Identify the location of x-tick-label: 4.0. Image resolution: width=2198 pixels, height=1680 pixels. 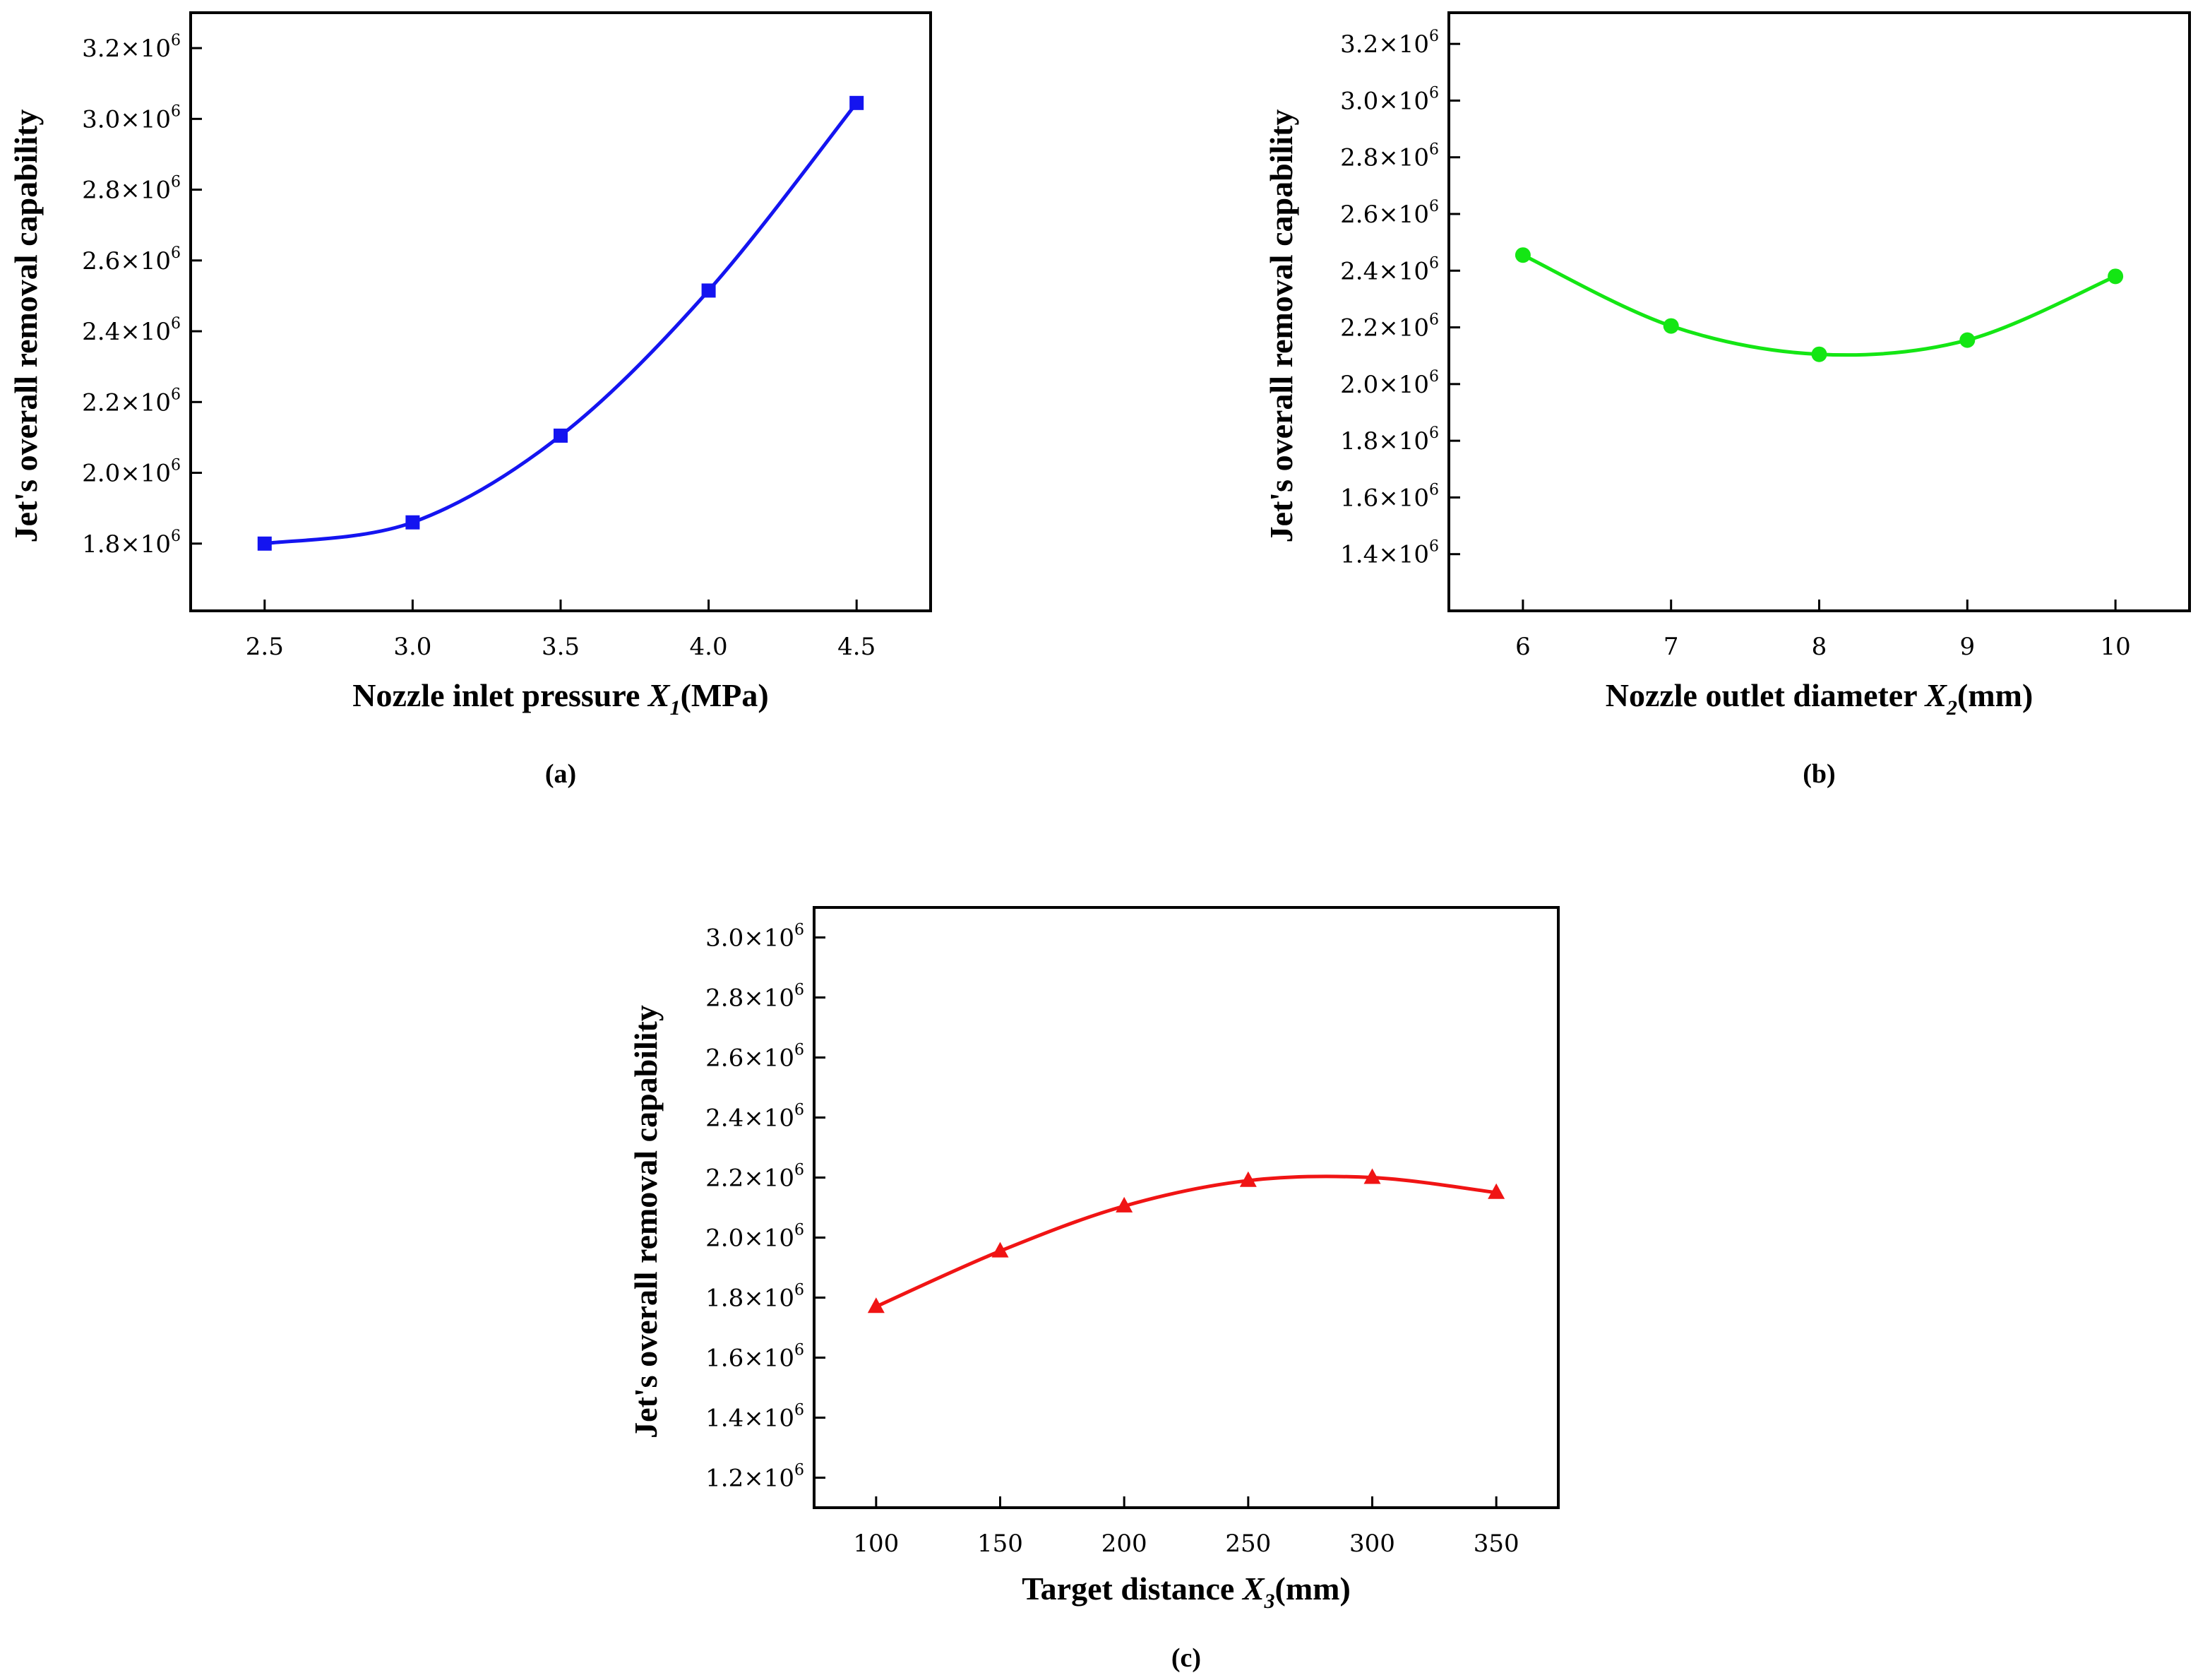
(709, 647).